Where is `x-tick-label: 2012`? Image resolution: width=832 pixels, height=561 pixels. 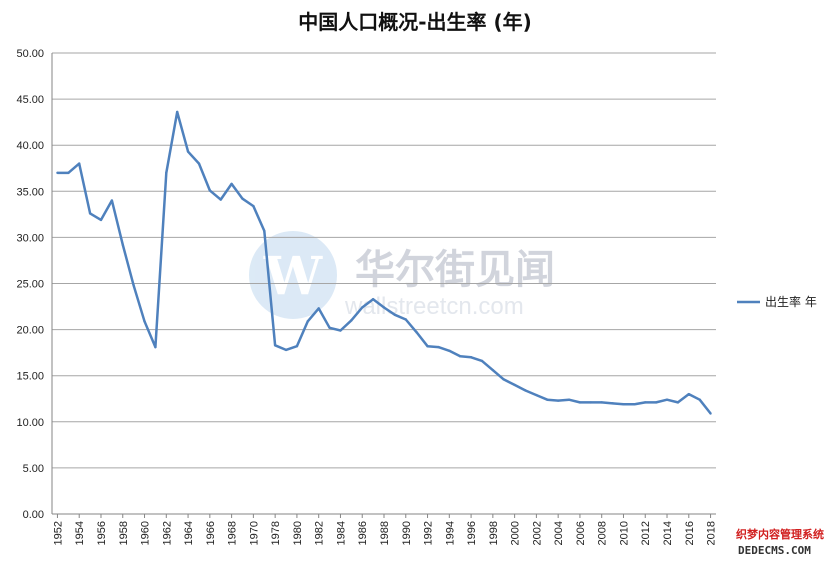
x-tick-label: 2012 is located at coordinates (646, 533).